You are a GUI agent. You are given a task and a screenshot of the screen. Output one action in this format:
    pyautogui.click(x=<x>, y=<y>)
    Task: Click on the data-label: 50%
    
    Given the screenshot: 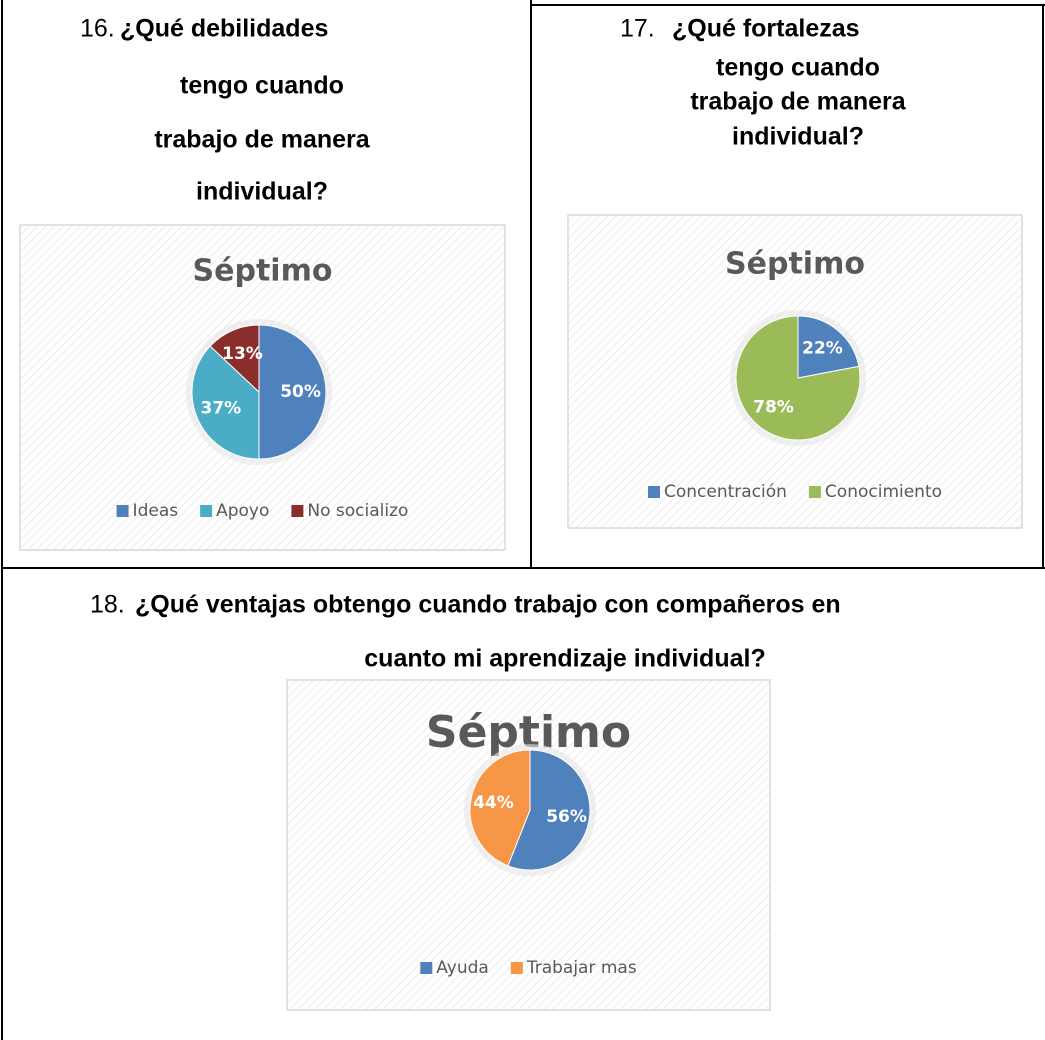 What is the action you would take?
    pyautogui.click(x=300, y=392)
    